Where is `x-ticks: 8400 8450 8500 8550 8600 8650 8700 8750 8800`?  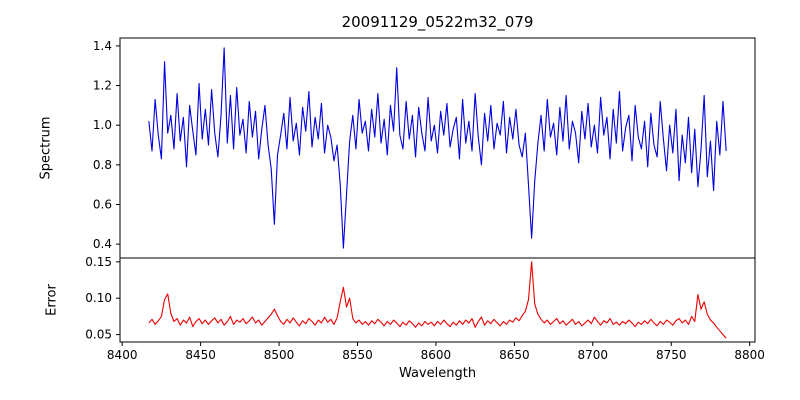
x-ticks: 8400 8450 8500 8550 8600 8650 8700 8750 8800 is located at coordinates (436, 352).